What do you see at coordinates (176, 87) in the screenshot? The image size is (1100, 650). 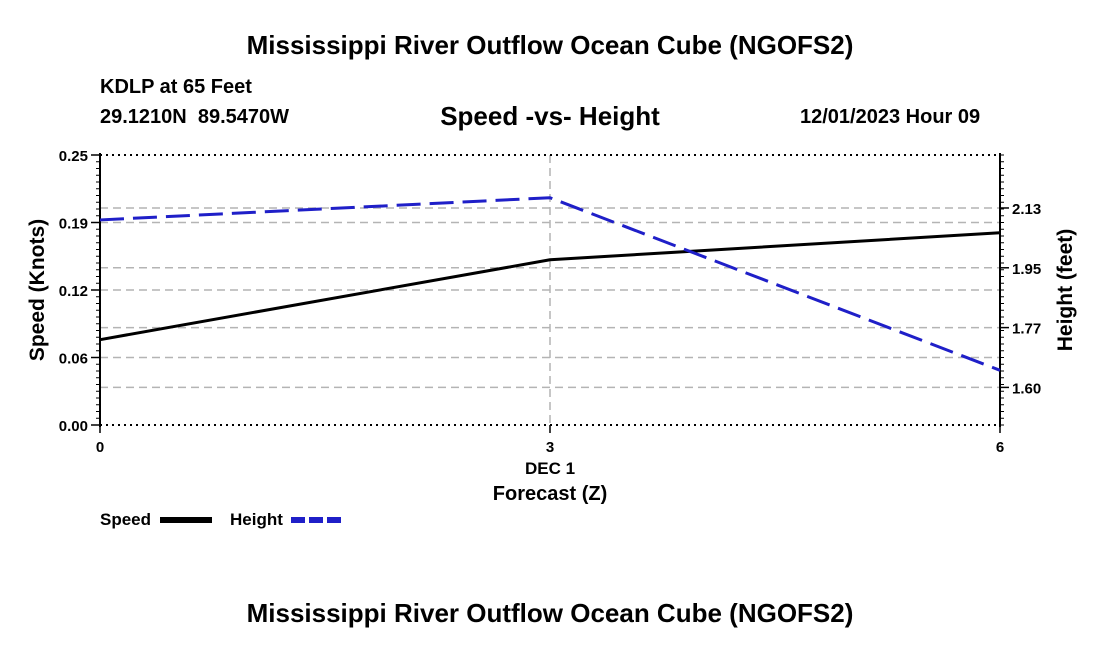 I see `station-label: KDLP at 65 Feet` at bounding box center [176, 87].